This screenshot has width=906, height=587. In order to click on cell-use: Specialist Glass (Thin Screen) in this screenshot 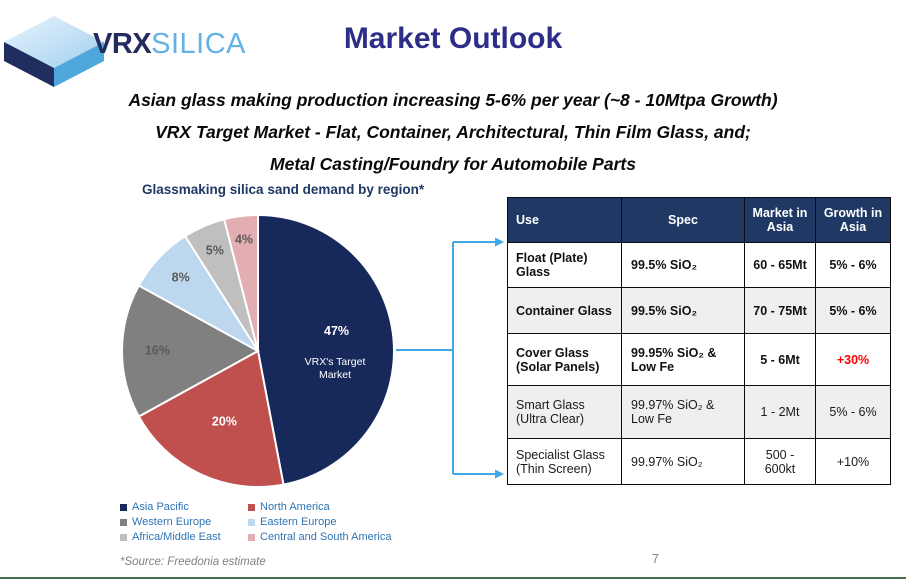, I will do `click(564, 461)`.